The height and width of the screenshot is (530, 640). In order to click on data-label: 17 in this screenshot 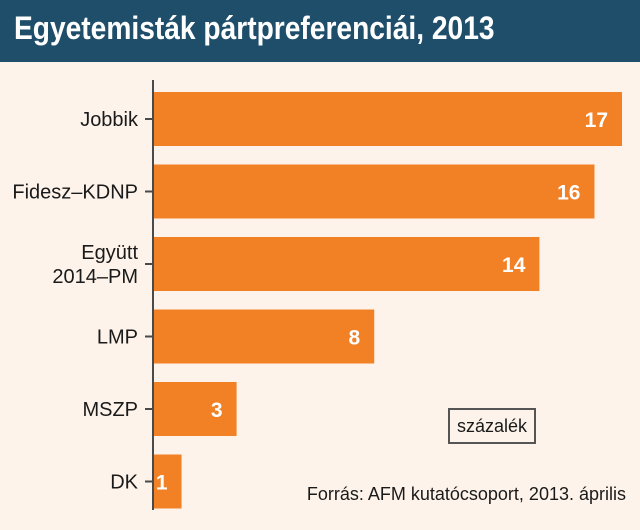, I will do `click(596, 120)`.